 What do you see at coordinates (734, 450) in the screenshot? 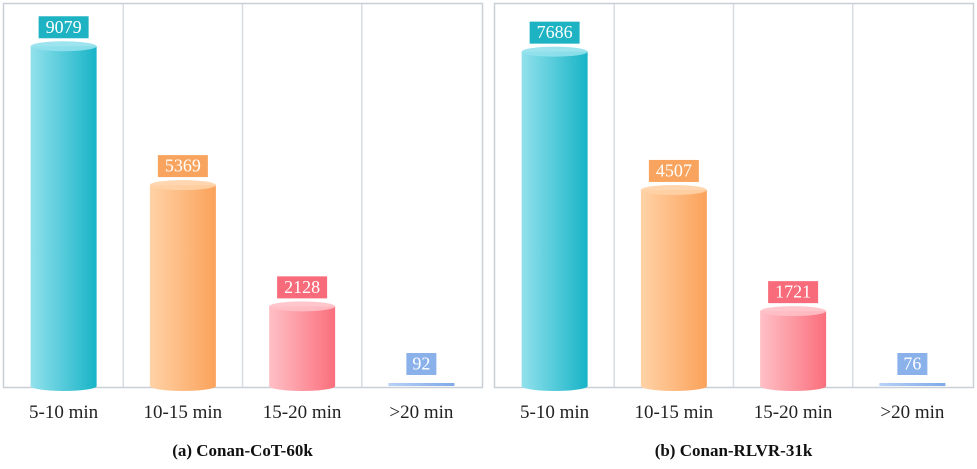
I see `chart-title: (b) Conan-RLVR-31k` at bounding box center [734, 450].